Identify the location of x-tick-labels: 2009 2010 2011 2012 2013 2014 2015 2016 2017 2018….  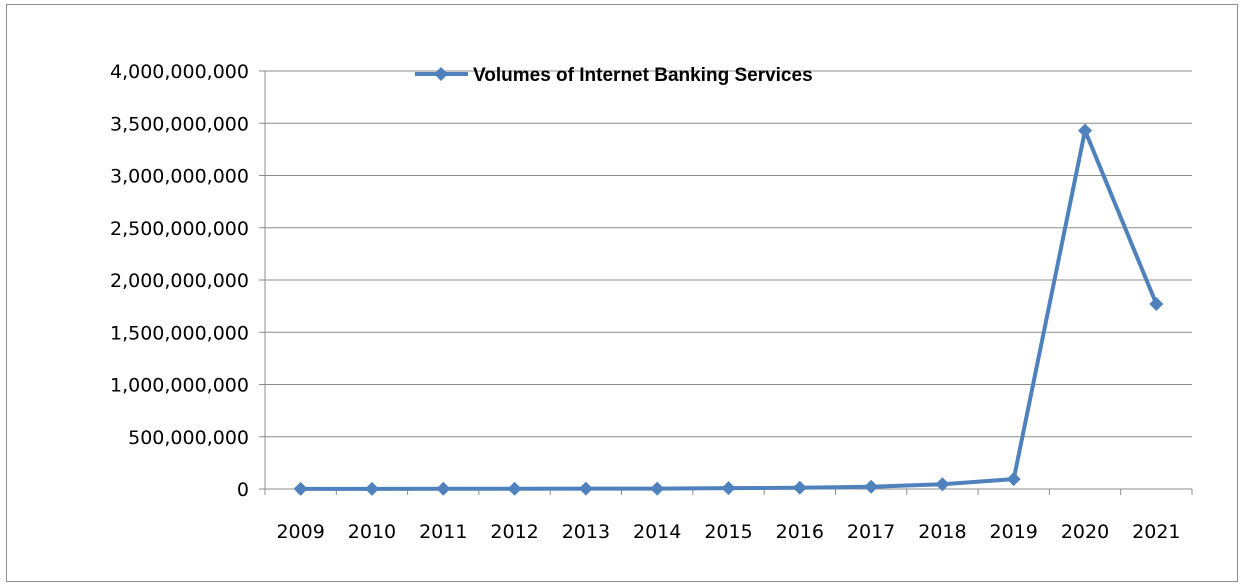
(728, 532).